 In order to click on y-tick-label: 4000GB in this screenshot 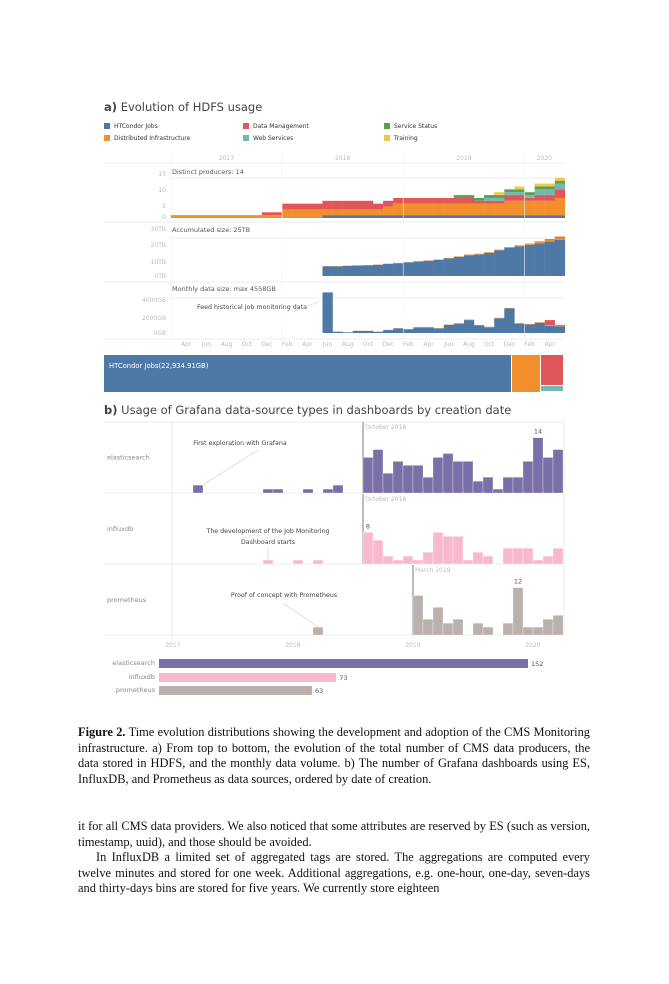, I will do `click(154, 300)`.